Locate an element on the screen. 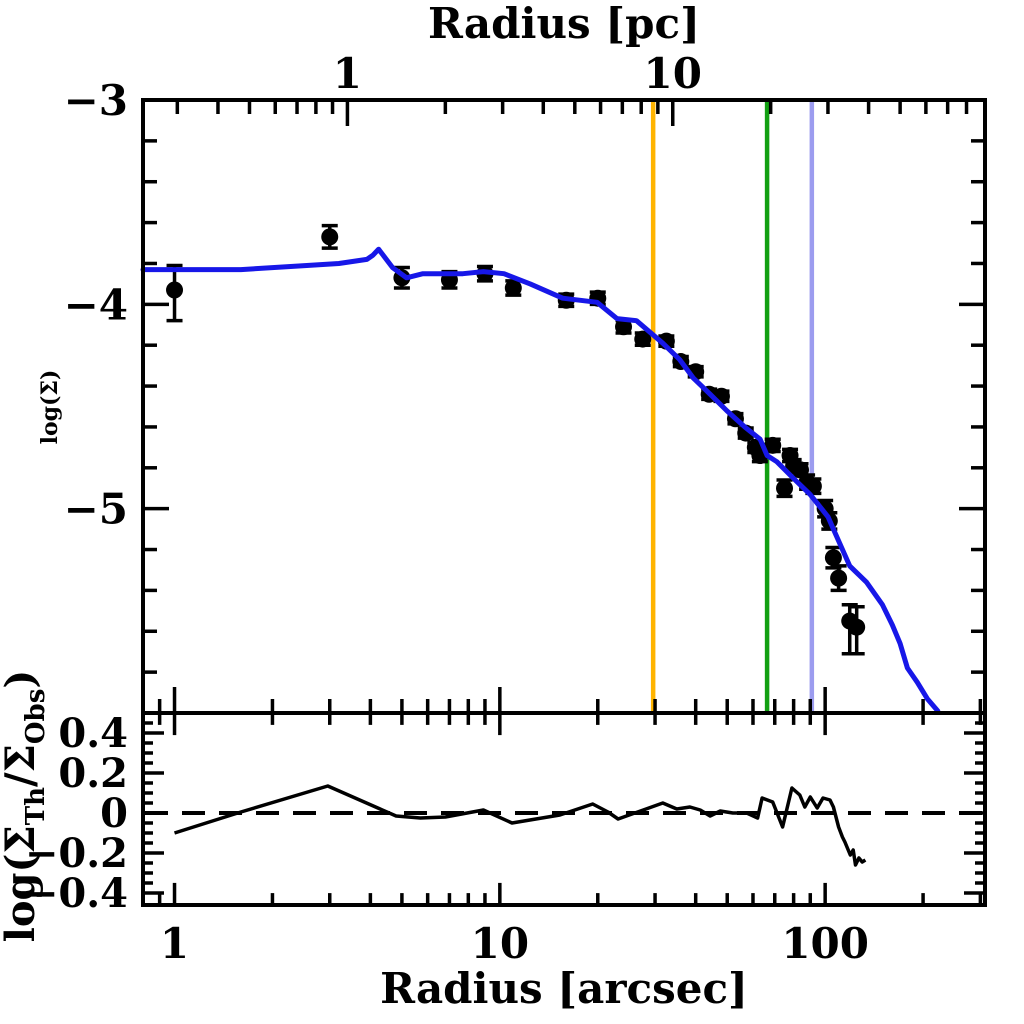 The image size is (1024, 1024). tick-label: −5 is located at coordinates (96, 509).